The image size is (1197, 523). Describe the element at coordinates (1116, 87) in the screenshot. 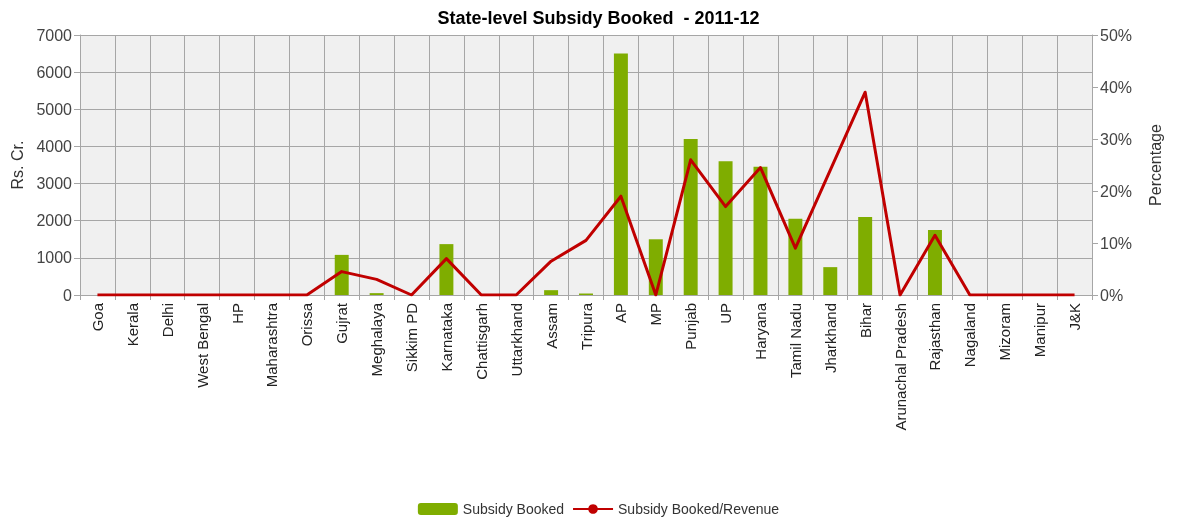

I see `y2-tick-label: 40%` at that location.